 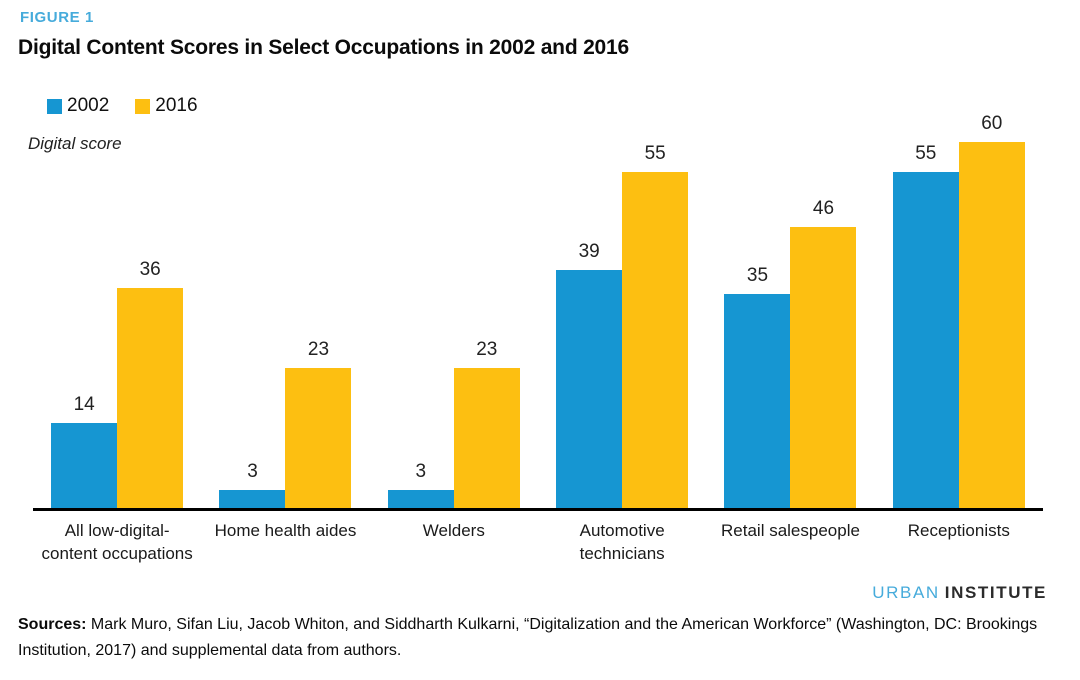 I want to click on bar-column-2016: 55, so click(x=655, y=325).